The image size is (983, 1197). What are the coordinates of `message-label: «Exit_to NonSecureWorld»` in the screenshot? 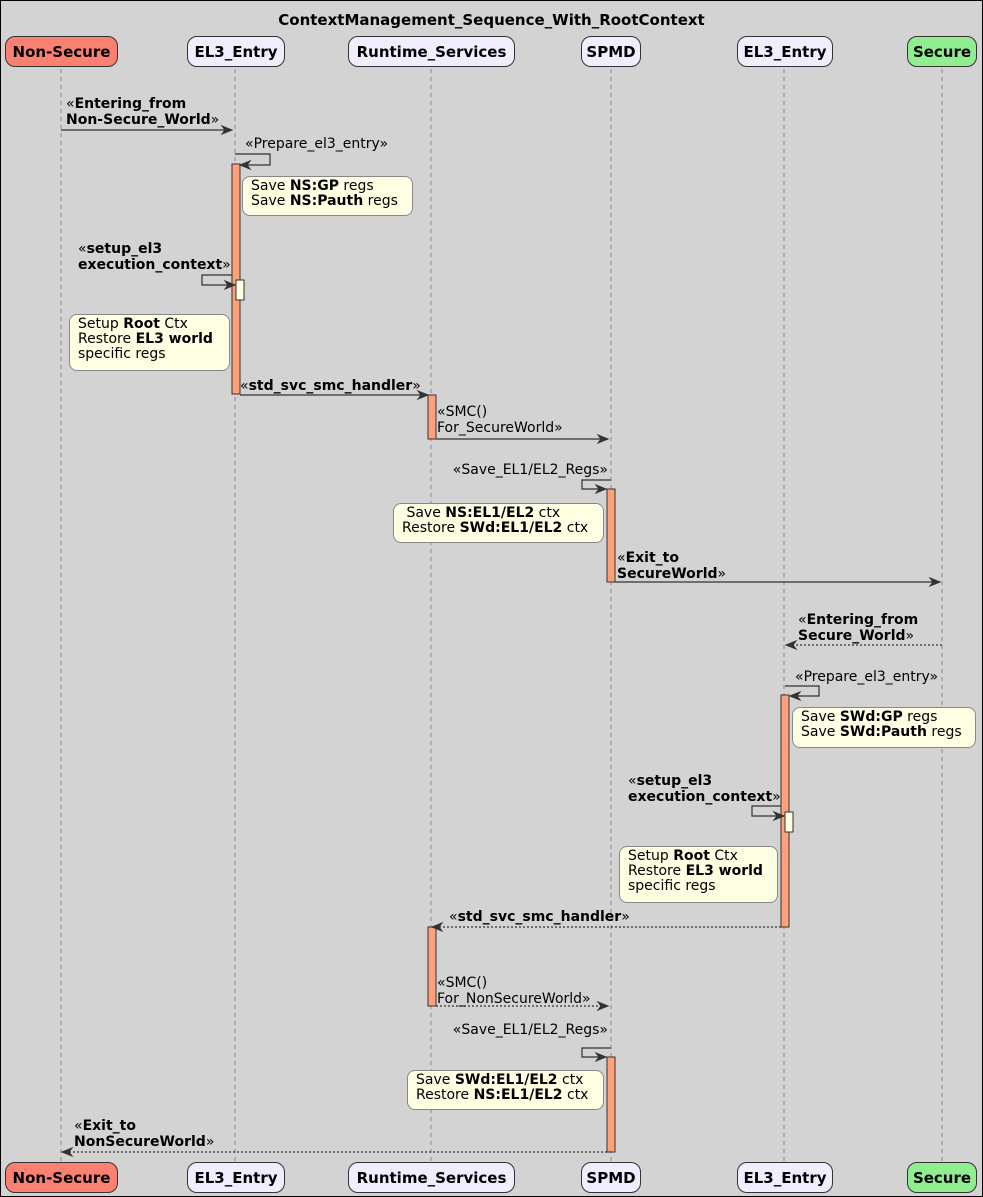 It's located at (144, 1134).